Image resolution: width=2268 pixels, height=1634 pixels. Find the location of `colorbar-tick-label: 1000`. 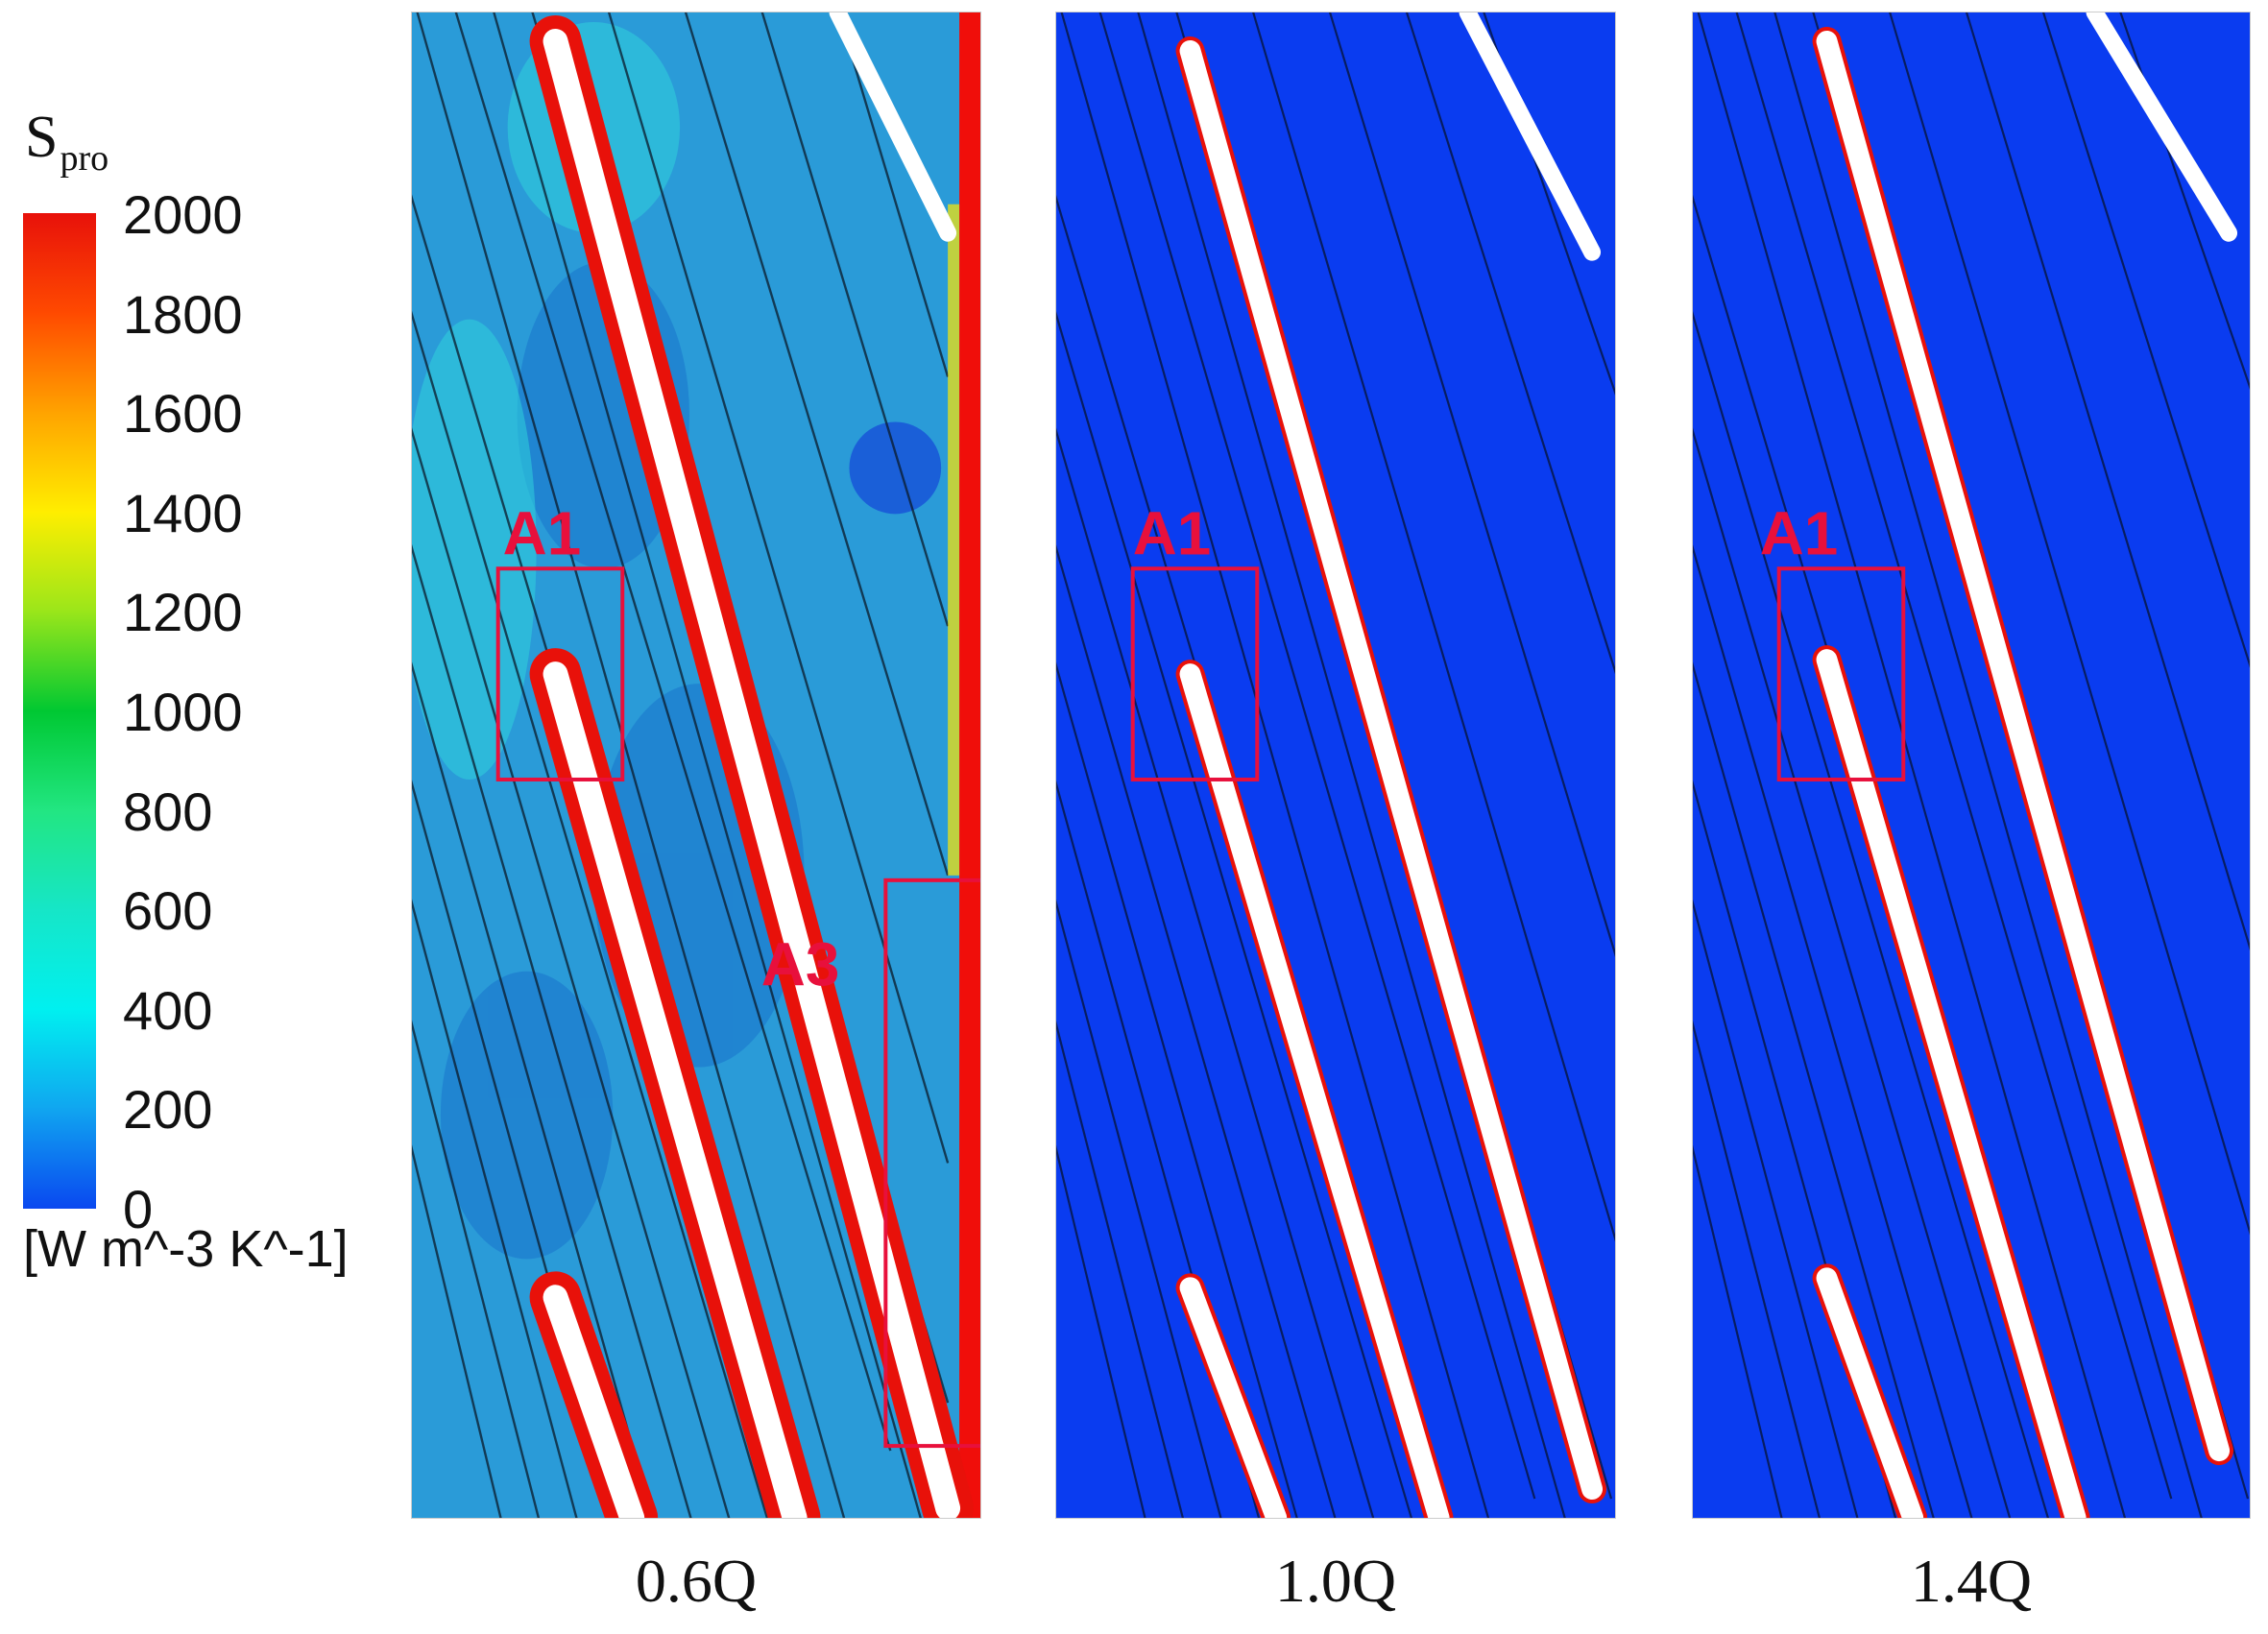

colorbar-tick-label: 1000 is located at coordinates (183, 712).